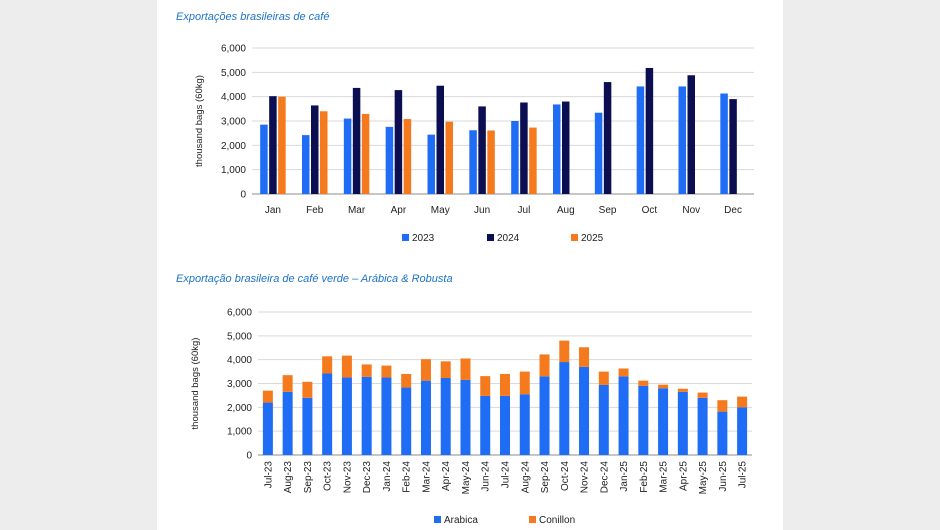 This screenshot has width=940, height=530. What do you see at coordinates (482, 210) in the screenshot?
I see `x-tick-label: Jun` at bounding box center [482, 210].